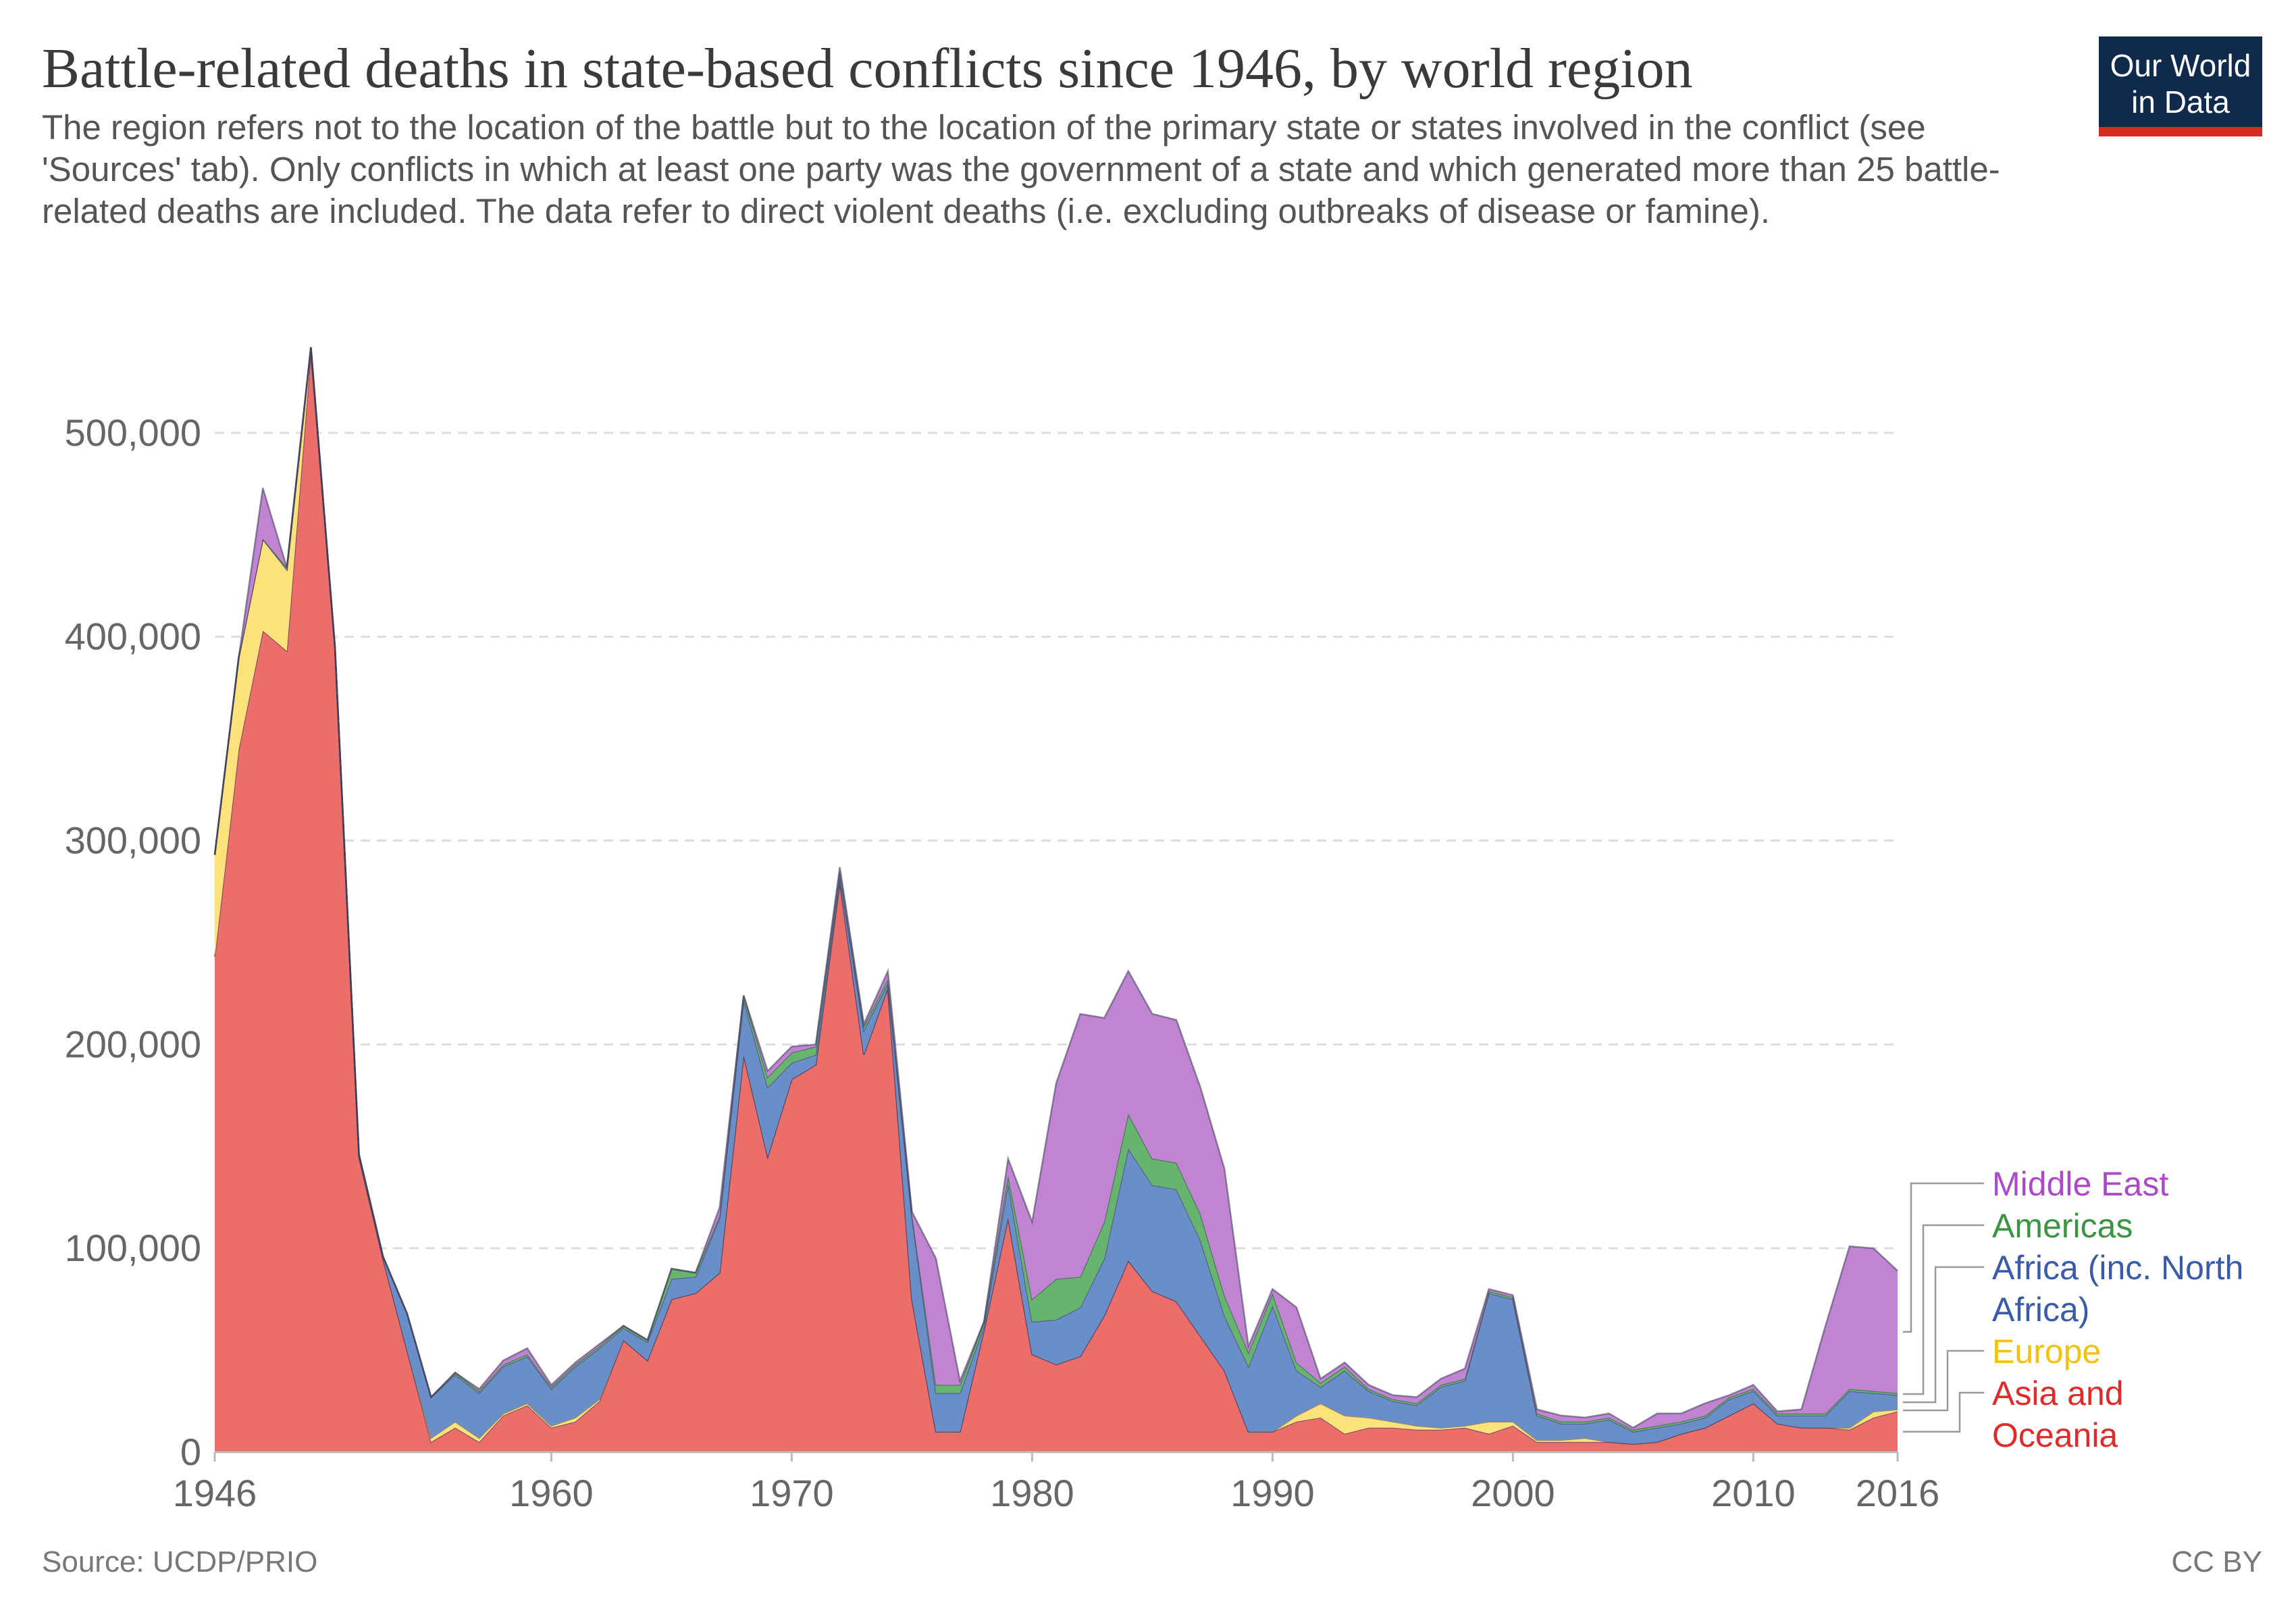  What do you see at coordinates (2058, 1393) in the screenshot?
I see `legend-label: Asia and` at bounding box center [2058, 1393].